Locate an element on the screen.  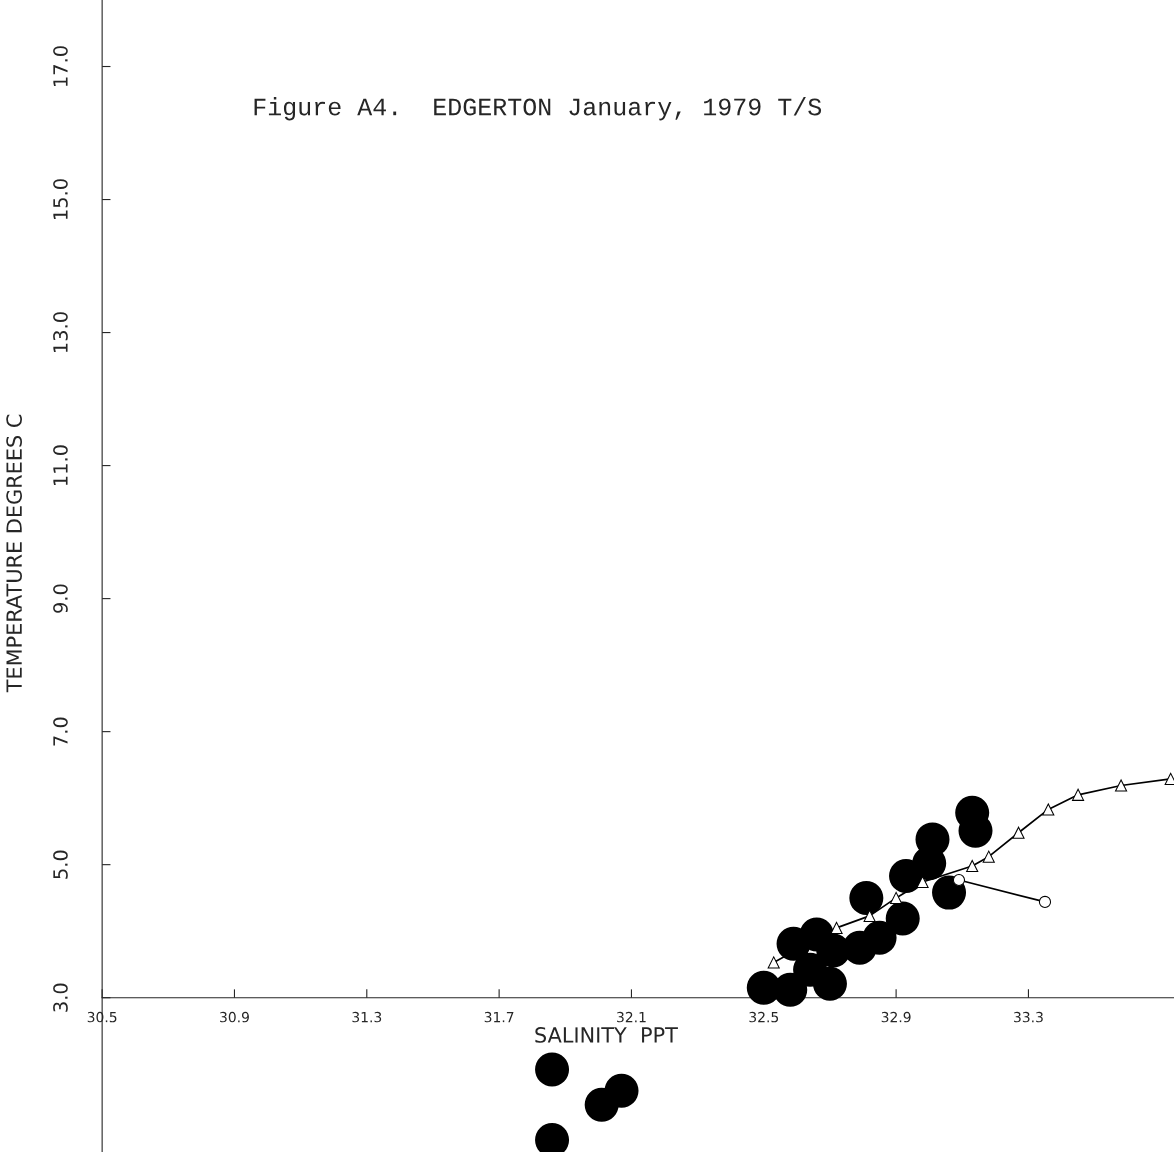
text: Figure A4. EDGERTON January, 1979 T/S is located at coordinates (538, 109).